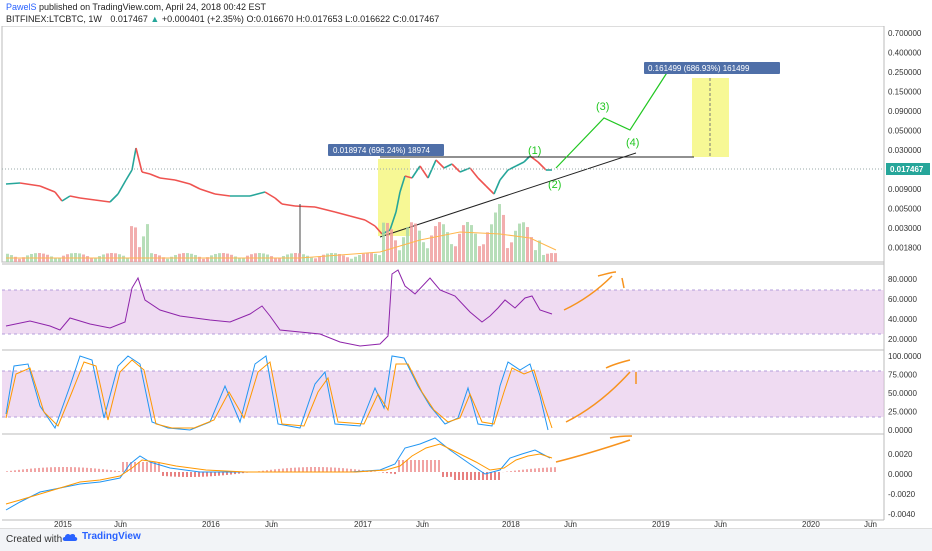  I want to click on wave-projection, so click(613, 118).